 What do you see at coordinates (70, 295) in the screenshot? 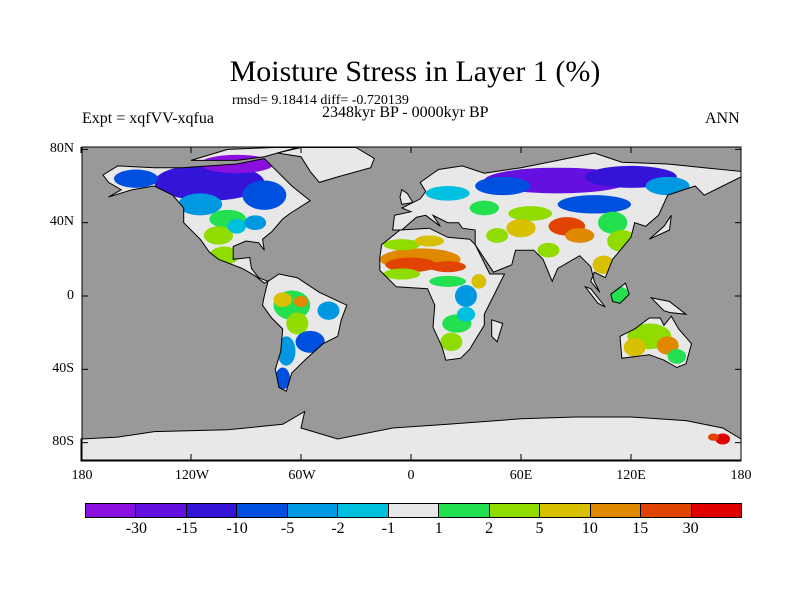
I see `lat-label: 0` at bounding box center [70, 295].